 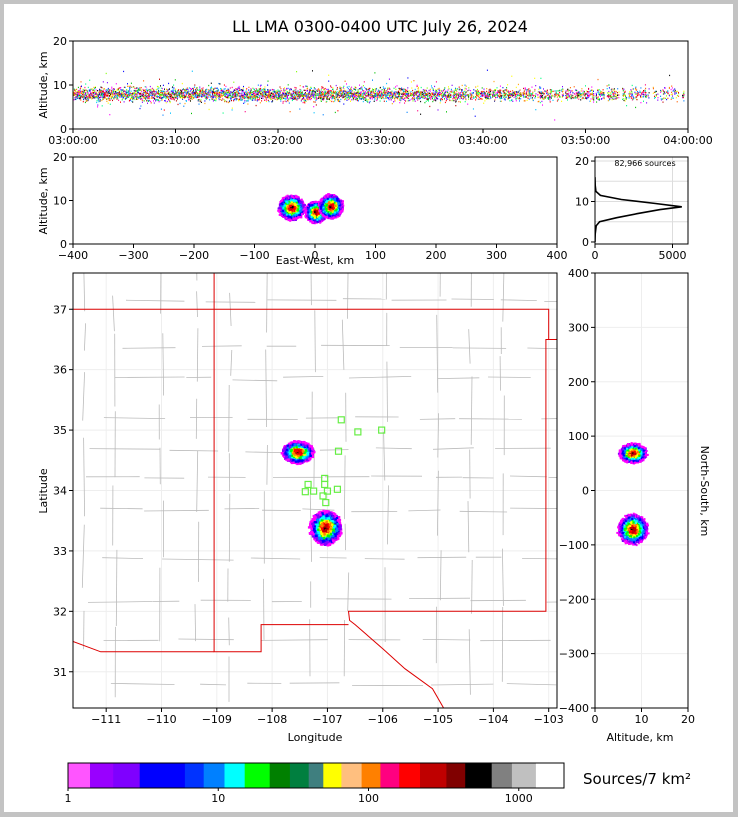 What do you see at coordinates (60, 672) in the screenshot?
I see `y-tick-label: 31` at bounding box center [60, 672].